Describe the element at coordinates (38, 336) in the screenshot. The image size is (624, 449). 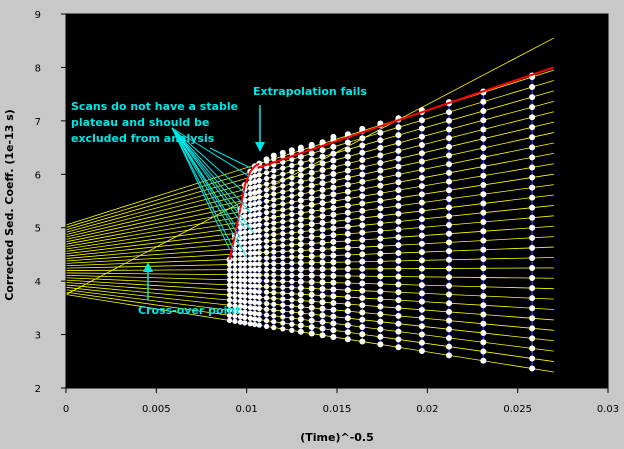
I see `y-tick-label: 3` at that location.